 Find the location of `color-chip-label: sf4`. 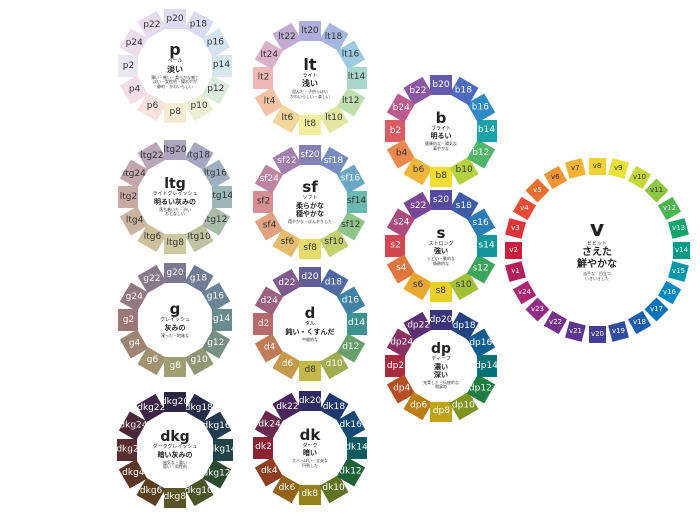

color-chip-label: sf4 is located at coordinates (269, 225).